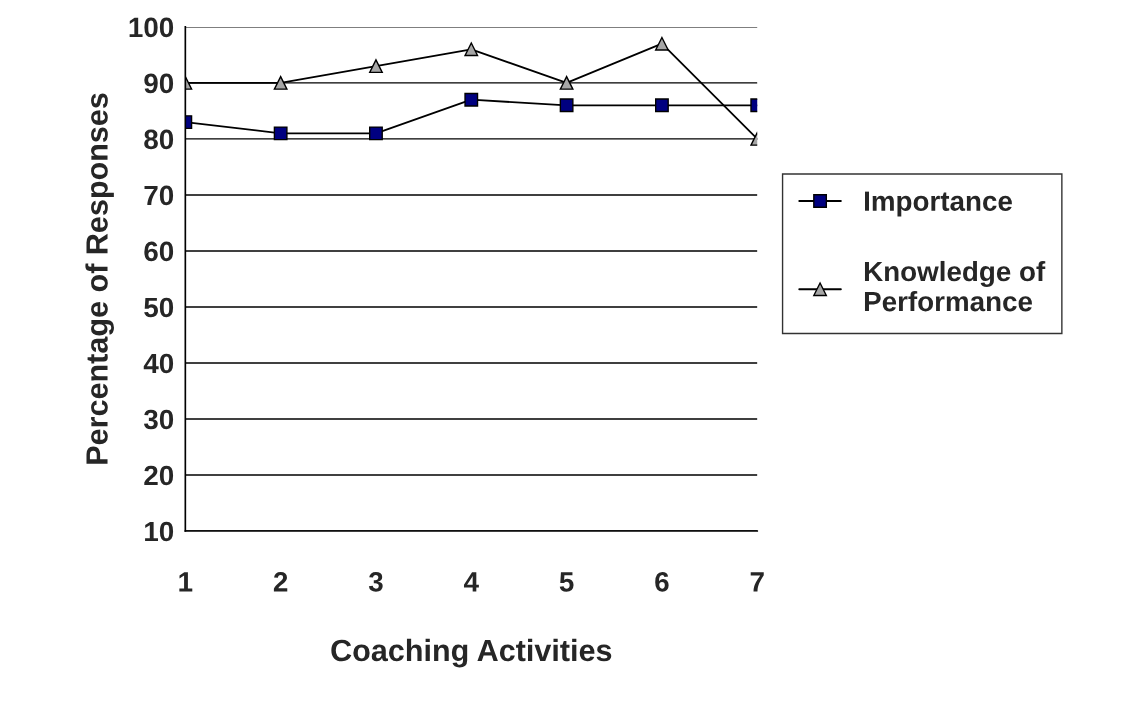 The width and height of the screenshot is (1137, 708). What do you see at coordinates (151, 27) in the screenshot?
I see `y-tick-label: 100` at bounding box center [151, 27].